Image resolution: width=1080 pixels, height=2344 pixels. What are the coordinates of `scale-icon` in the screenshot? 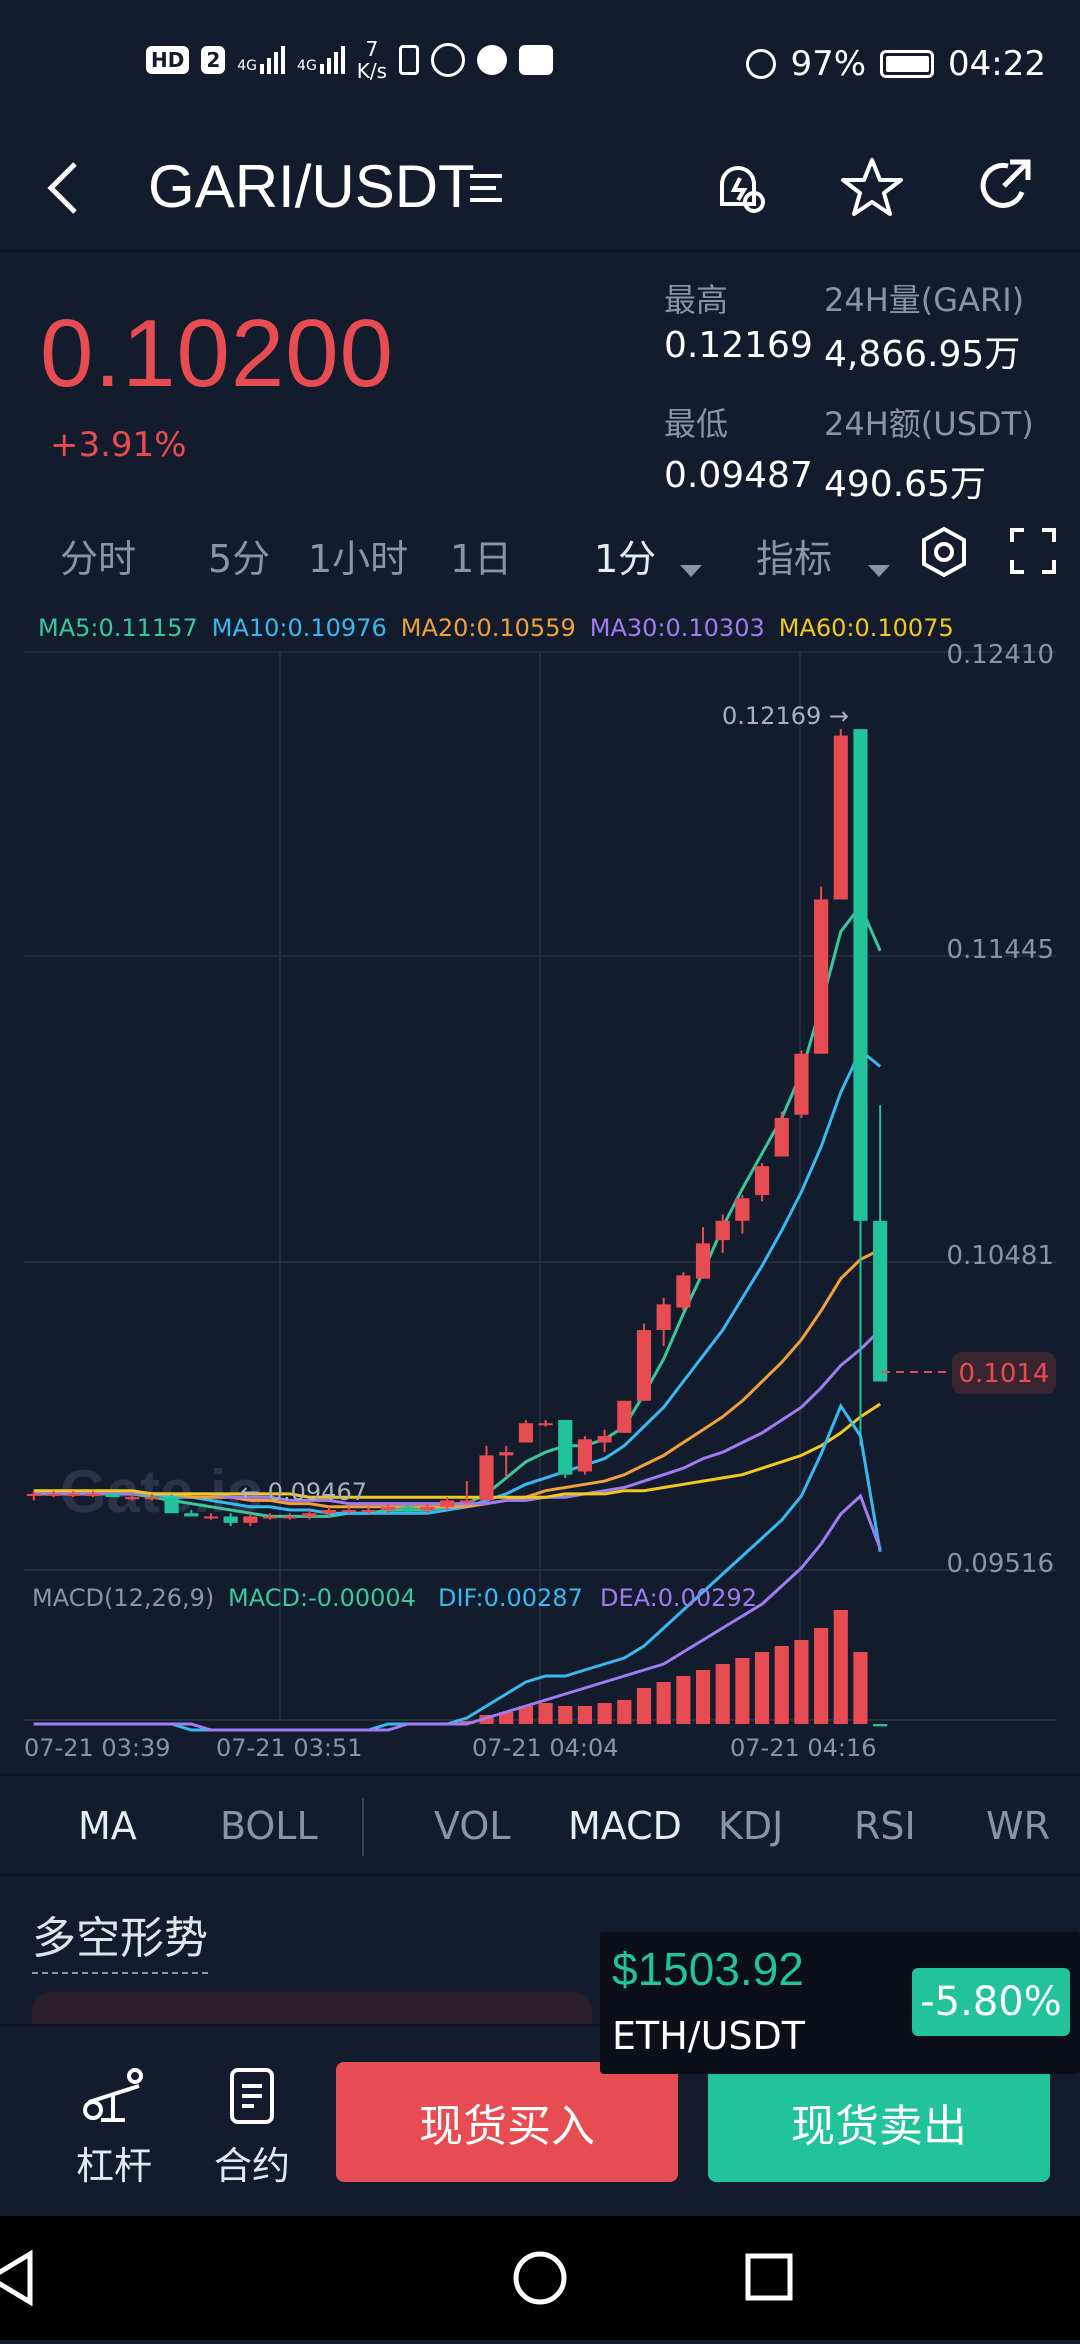 It's located at (113, 2095).